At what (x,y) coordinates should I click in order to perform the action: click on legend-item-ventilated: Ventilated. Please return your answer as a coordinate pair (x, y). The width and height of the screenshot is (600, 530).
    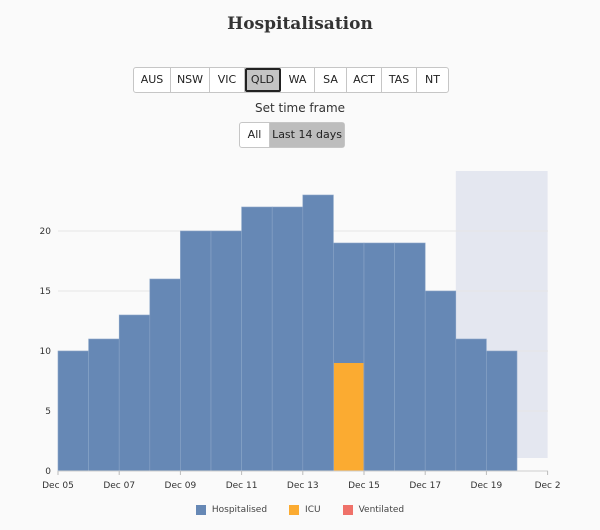
    Looking at the image, I should click on (373, 510).